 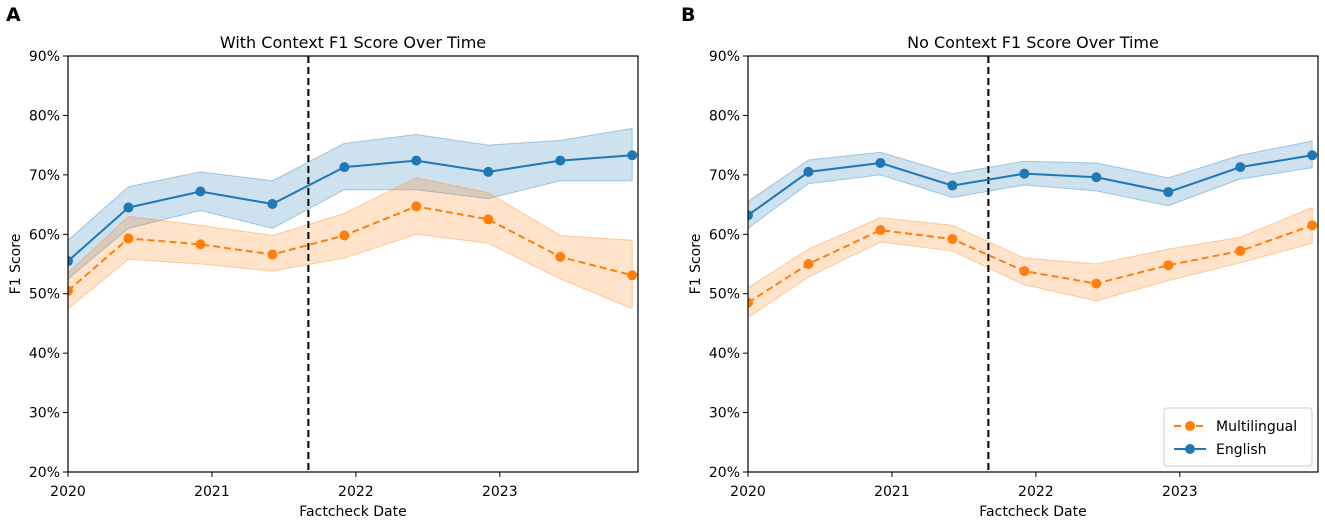 I want to click on legend-box, so click(x=1238, y=437).